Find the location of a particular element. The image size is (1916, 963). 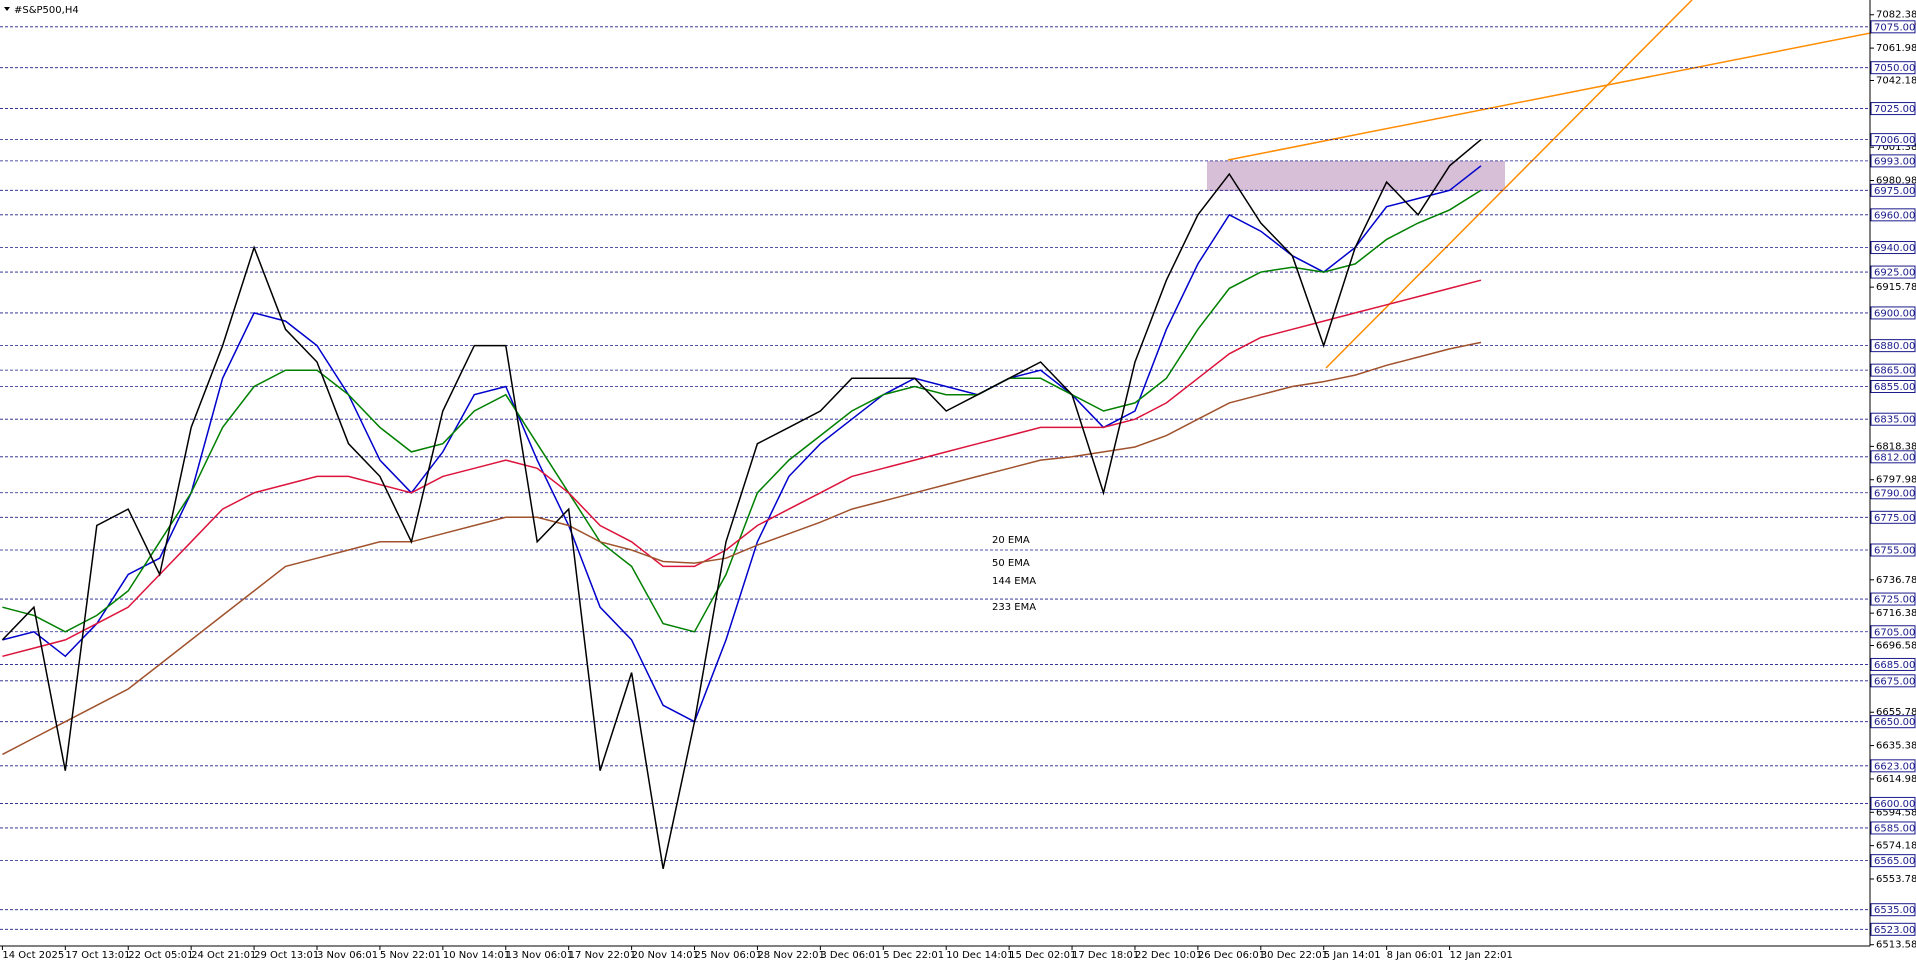

level-label: 7050.00 is located at coordinates (1894, 68).